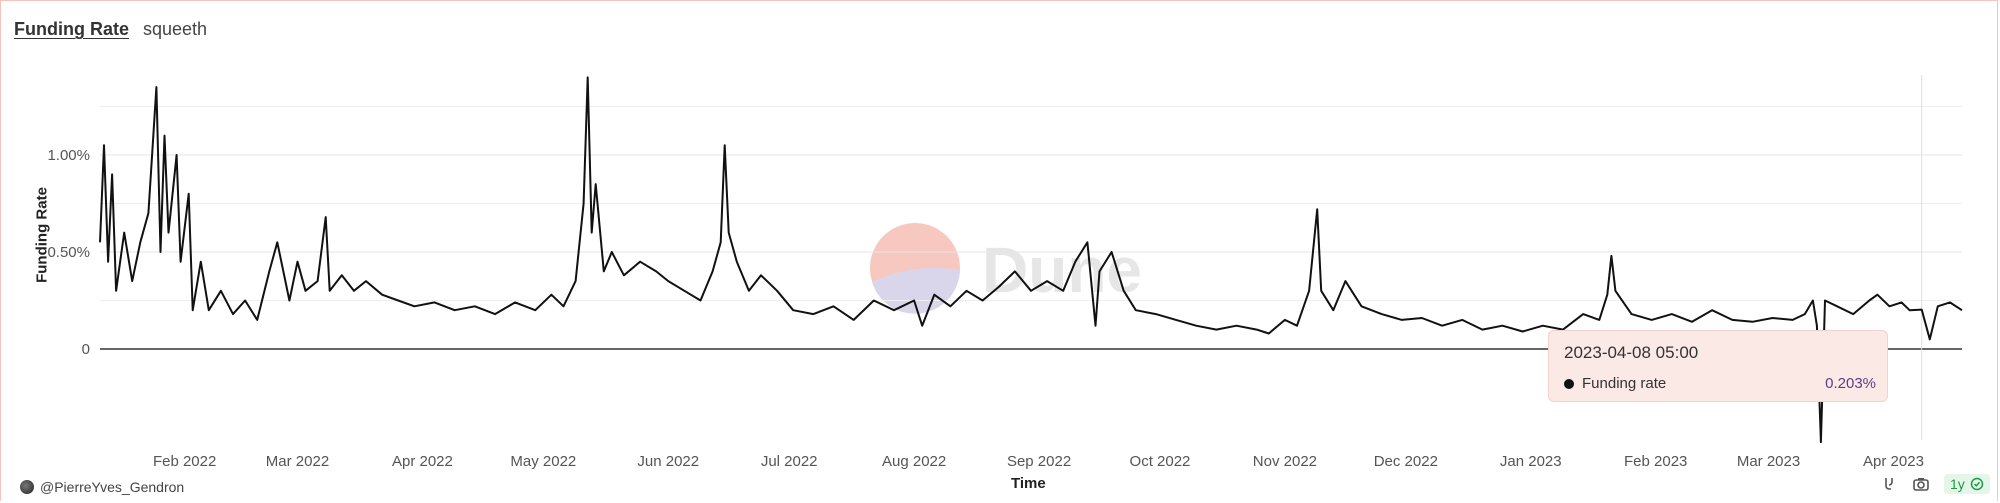 This screenshot has width=2000, height=503. I want to click on tooltip-row: Funding rate 0.203%, so click(1720, 383).